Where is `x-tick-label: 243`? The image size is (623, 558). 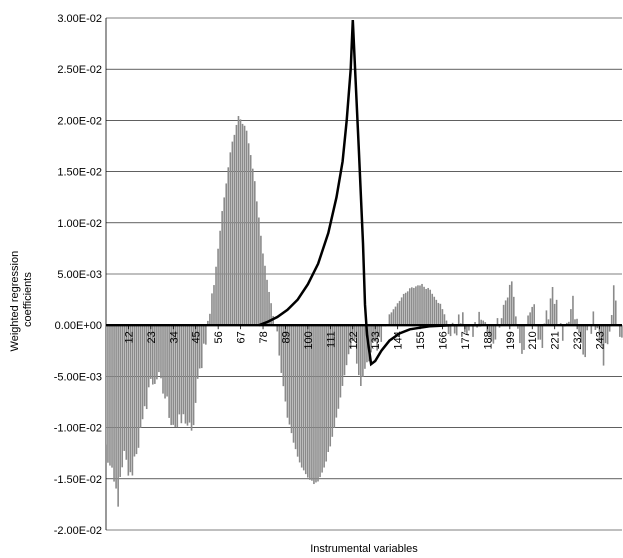 x-tick-label: 243 is located at coordinates (601, 340).